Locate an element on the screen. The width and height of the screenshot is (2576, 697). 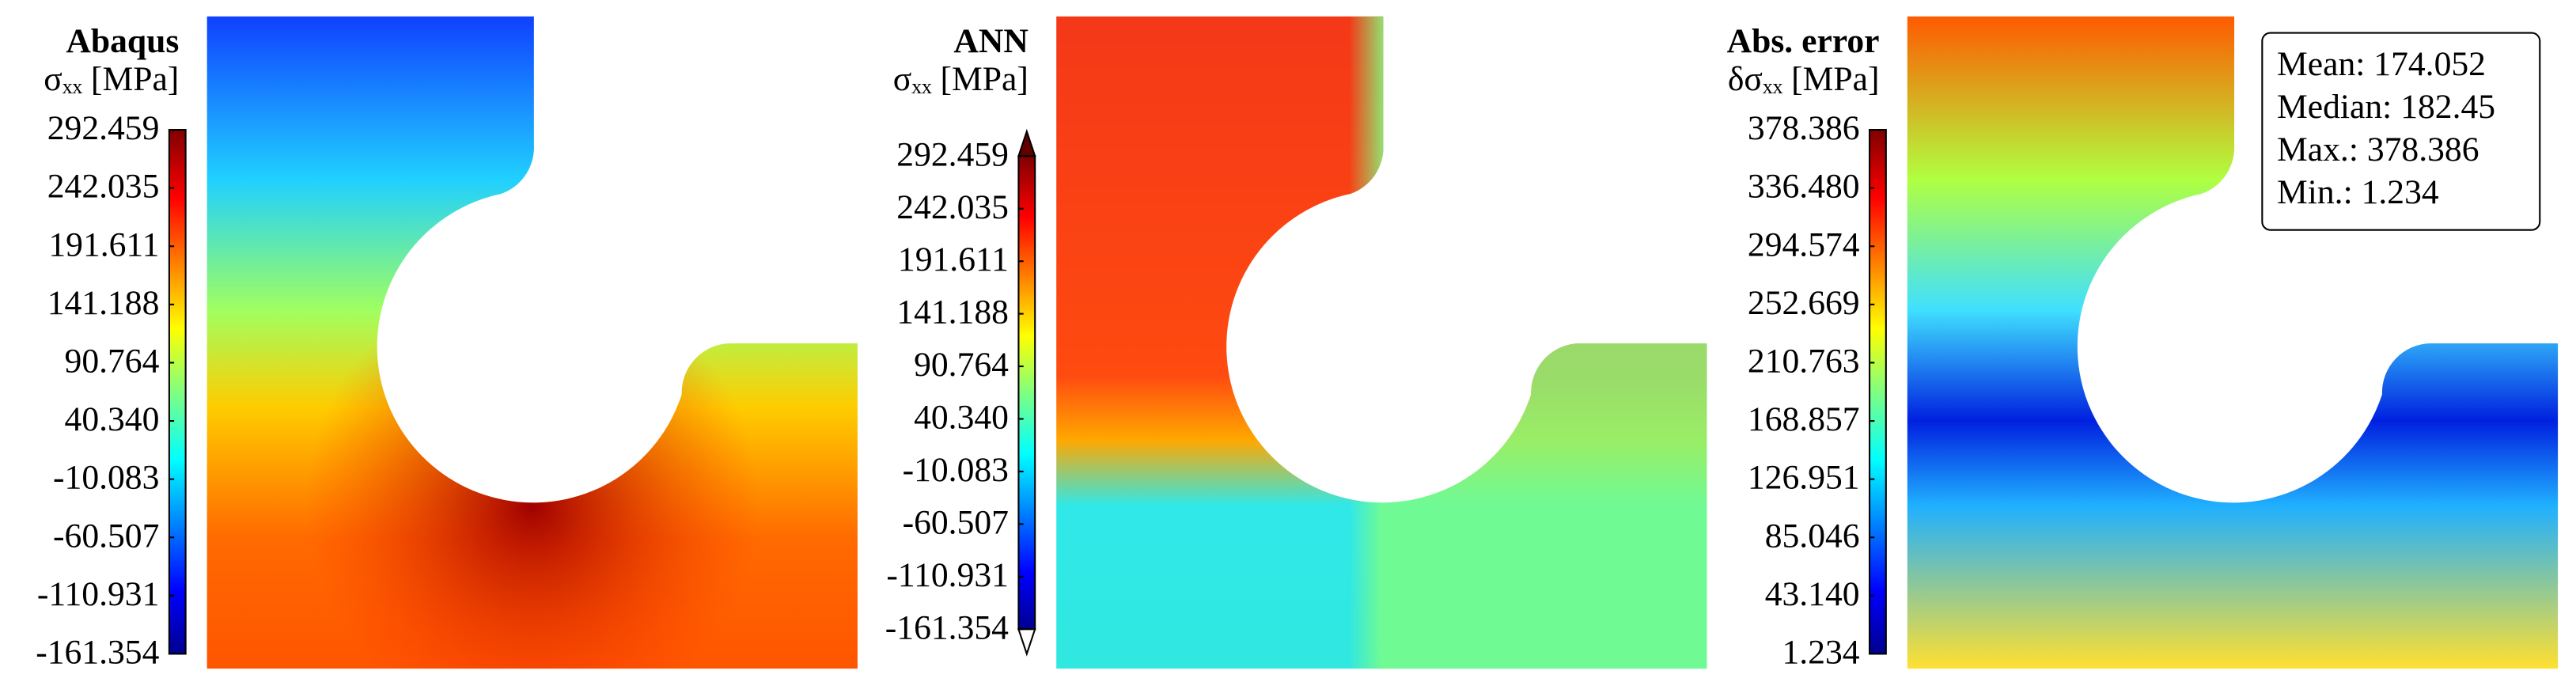
colorbar-tick-label: 210.763 is located at coordinates (1804, 362).